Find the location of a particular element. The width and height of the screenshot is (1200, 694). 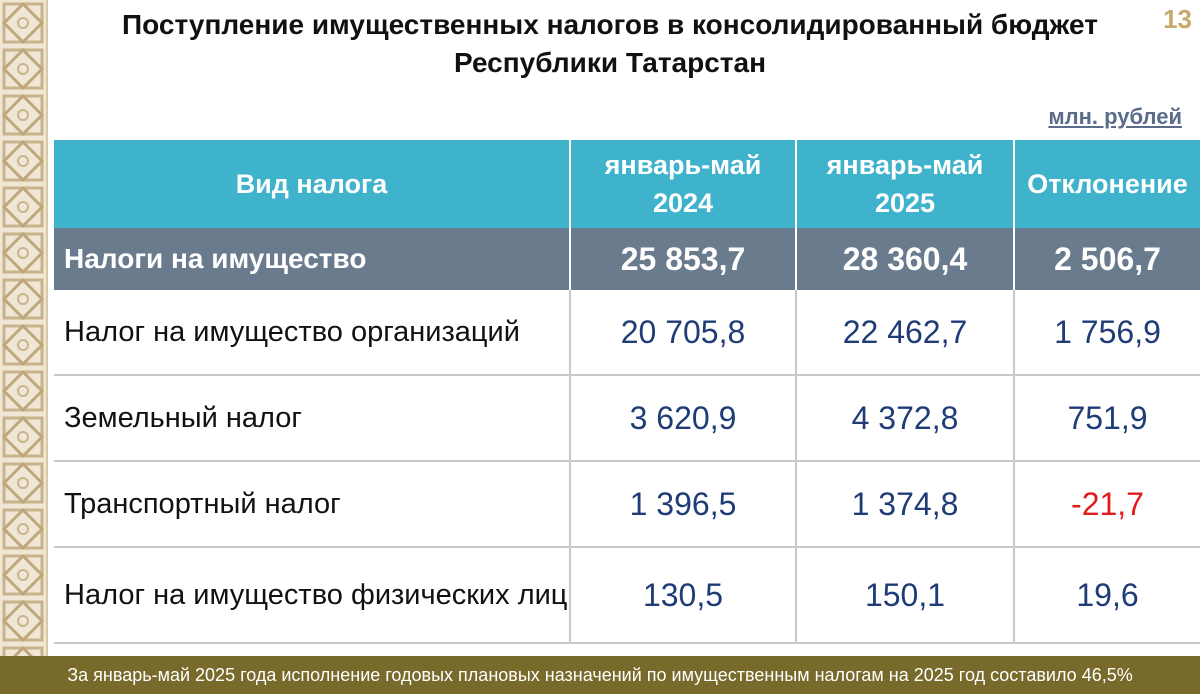

row-2024: 130,5 is located at coordinates (683, 595).